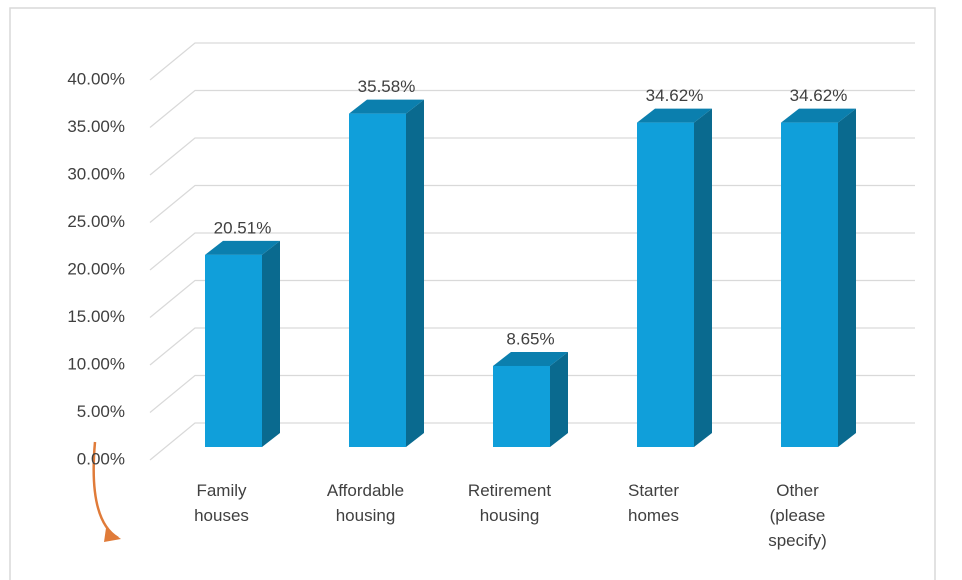 The height and width of the screenshot is (580, 962). Describe the element at coordinates (96, 221) in the screenshot. I see `y-tick-label: 25.00%` at that location.